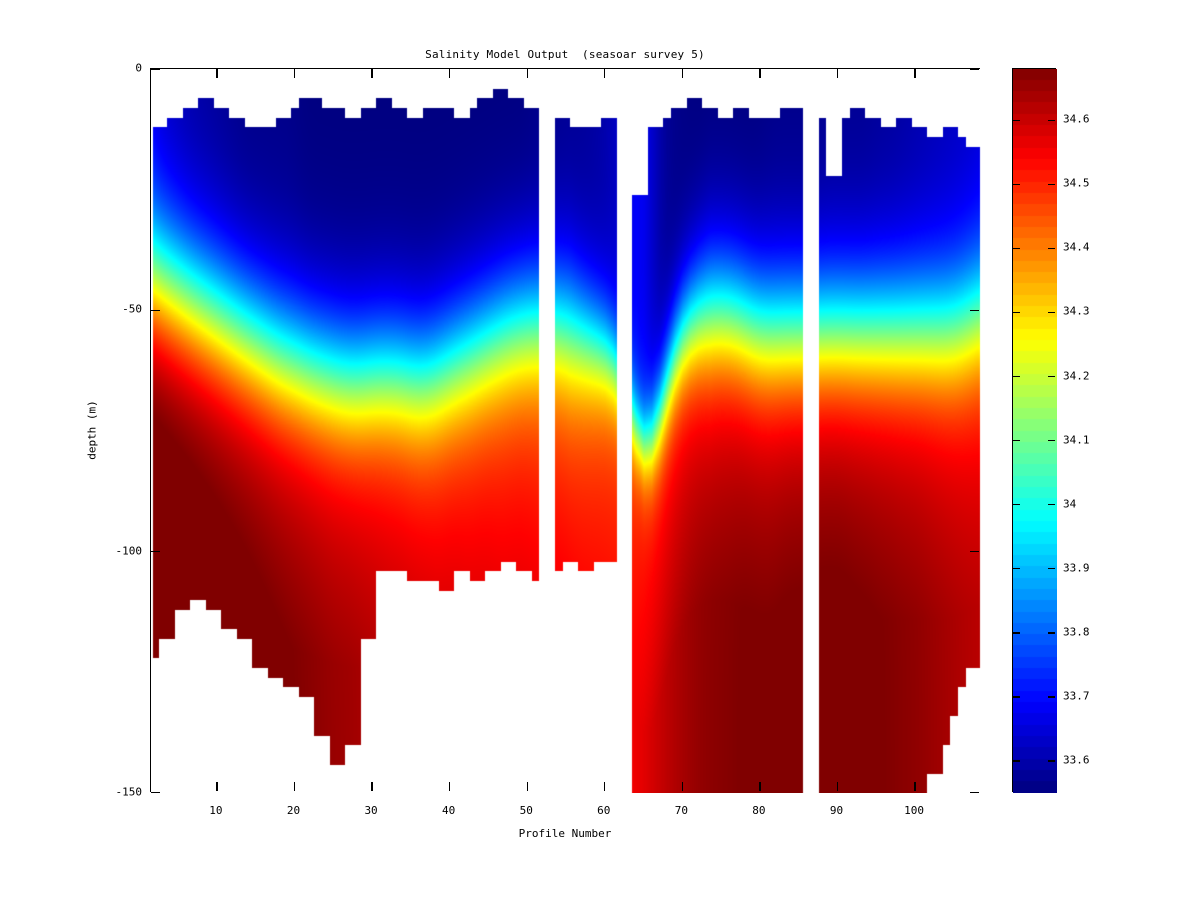 The height and width of the screenshot is (900, 1200). I want to click on colorbar-tick-label: 34.6, so click(1076, 119).